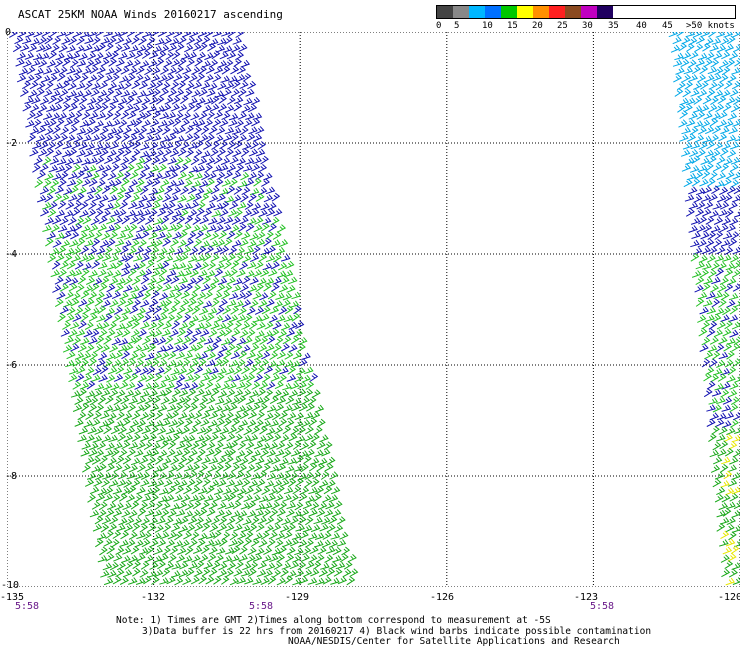  What do you see at coordinates (261, 606) in the screenshot?
I see `pass-time: 5:58` at bounding box center [261, 606].